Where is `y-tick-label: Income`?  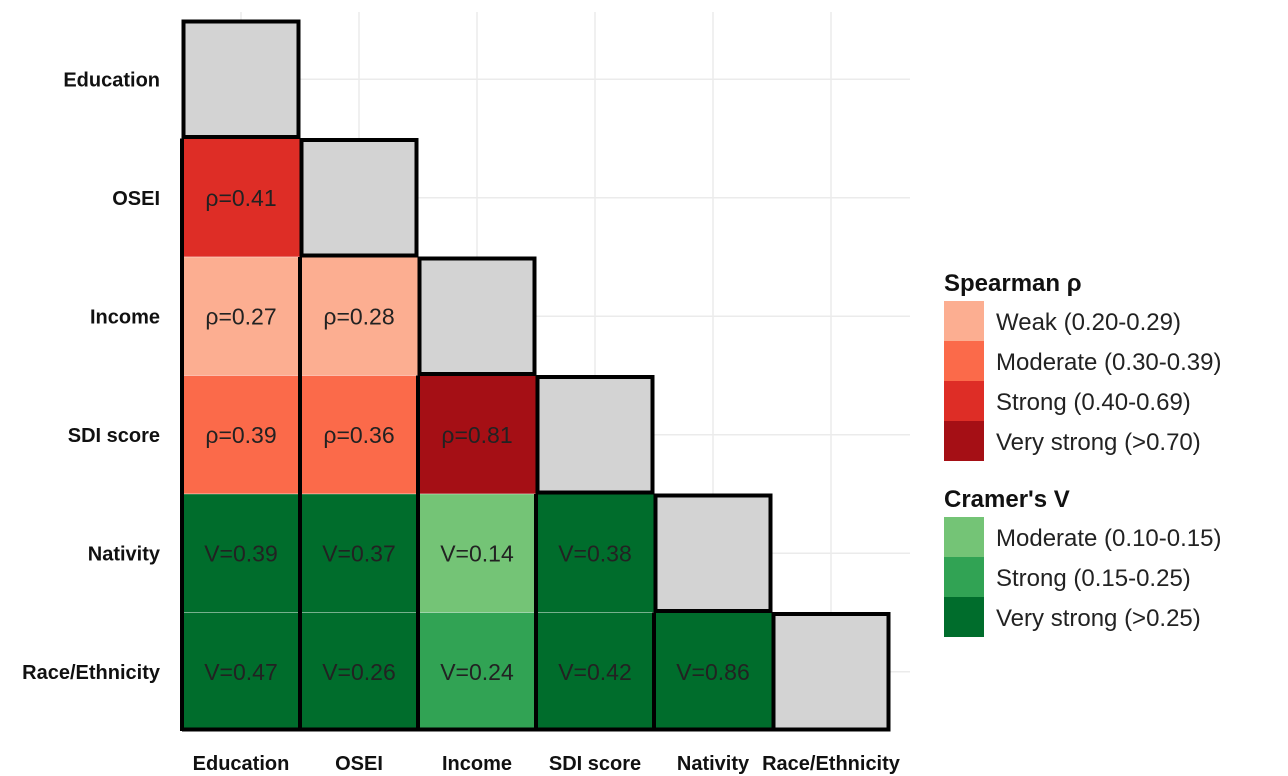 y-tick-label: Income is located at coordinates (125, 317).